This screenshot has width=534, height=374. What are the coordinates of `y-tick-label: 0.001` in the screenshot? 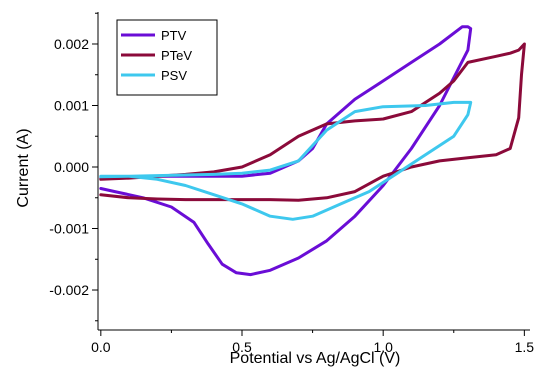 It's located at (71, 105).